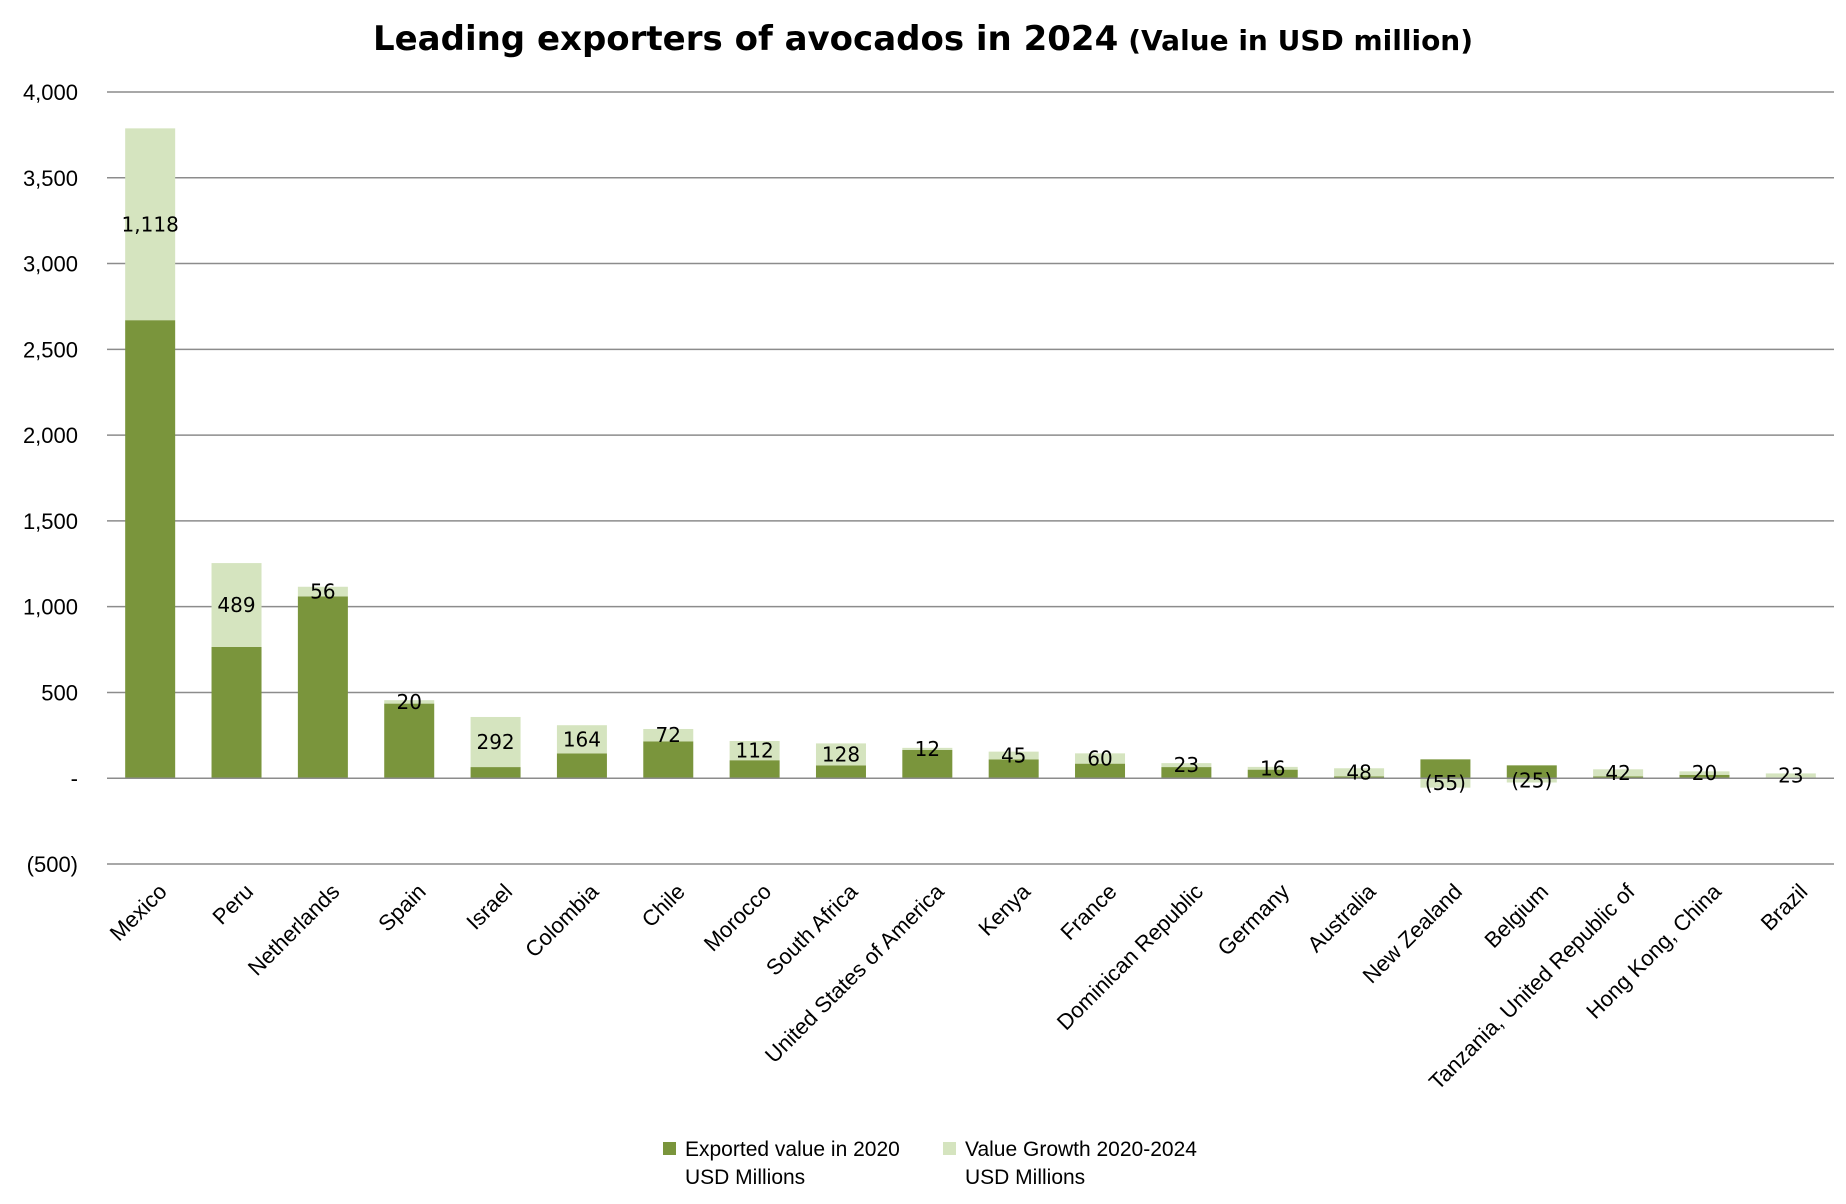  Describe the element at coordinates (50, 607) in the screenshot. I see `y-tick-label: 1,000` at that location.